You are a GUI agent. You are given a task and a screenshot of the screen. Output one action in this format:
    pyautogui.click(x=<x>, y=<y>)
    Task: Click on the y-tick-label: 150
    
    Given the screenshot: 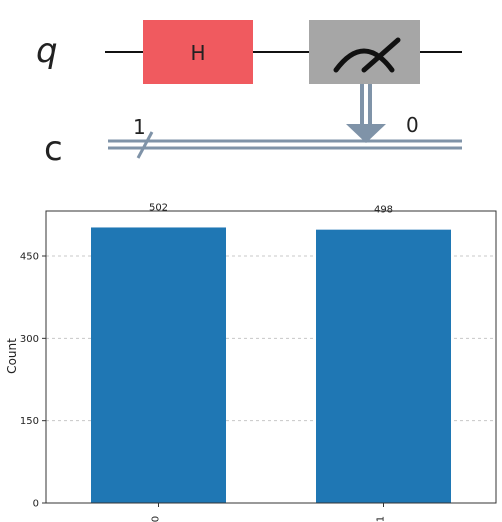 What is the action you would take?
    pyautogui.click(x=29, y=421)
    